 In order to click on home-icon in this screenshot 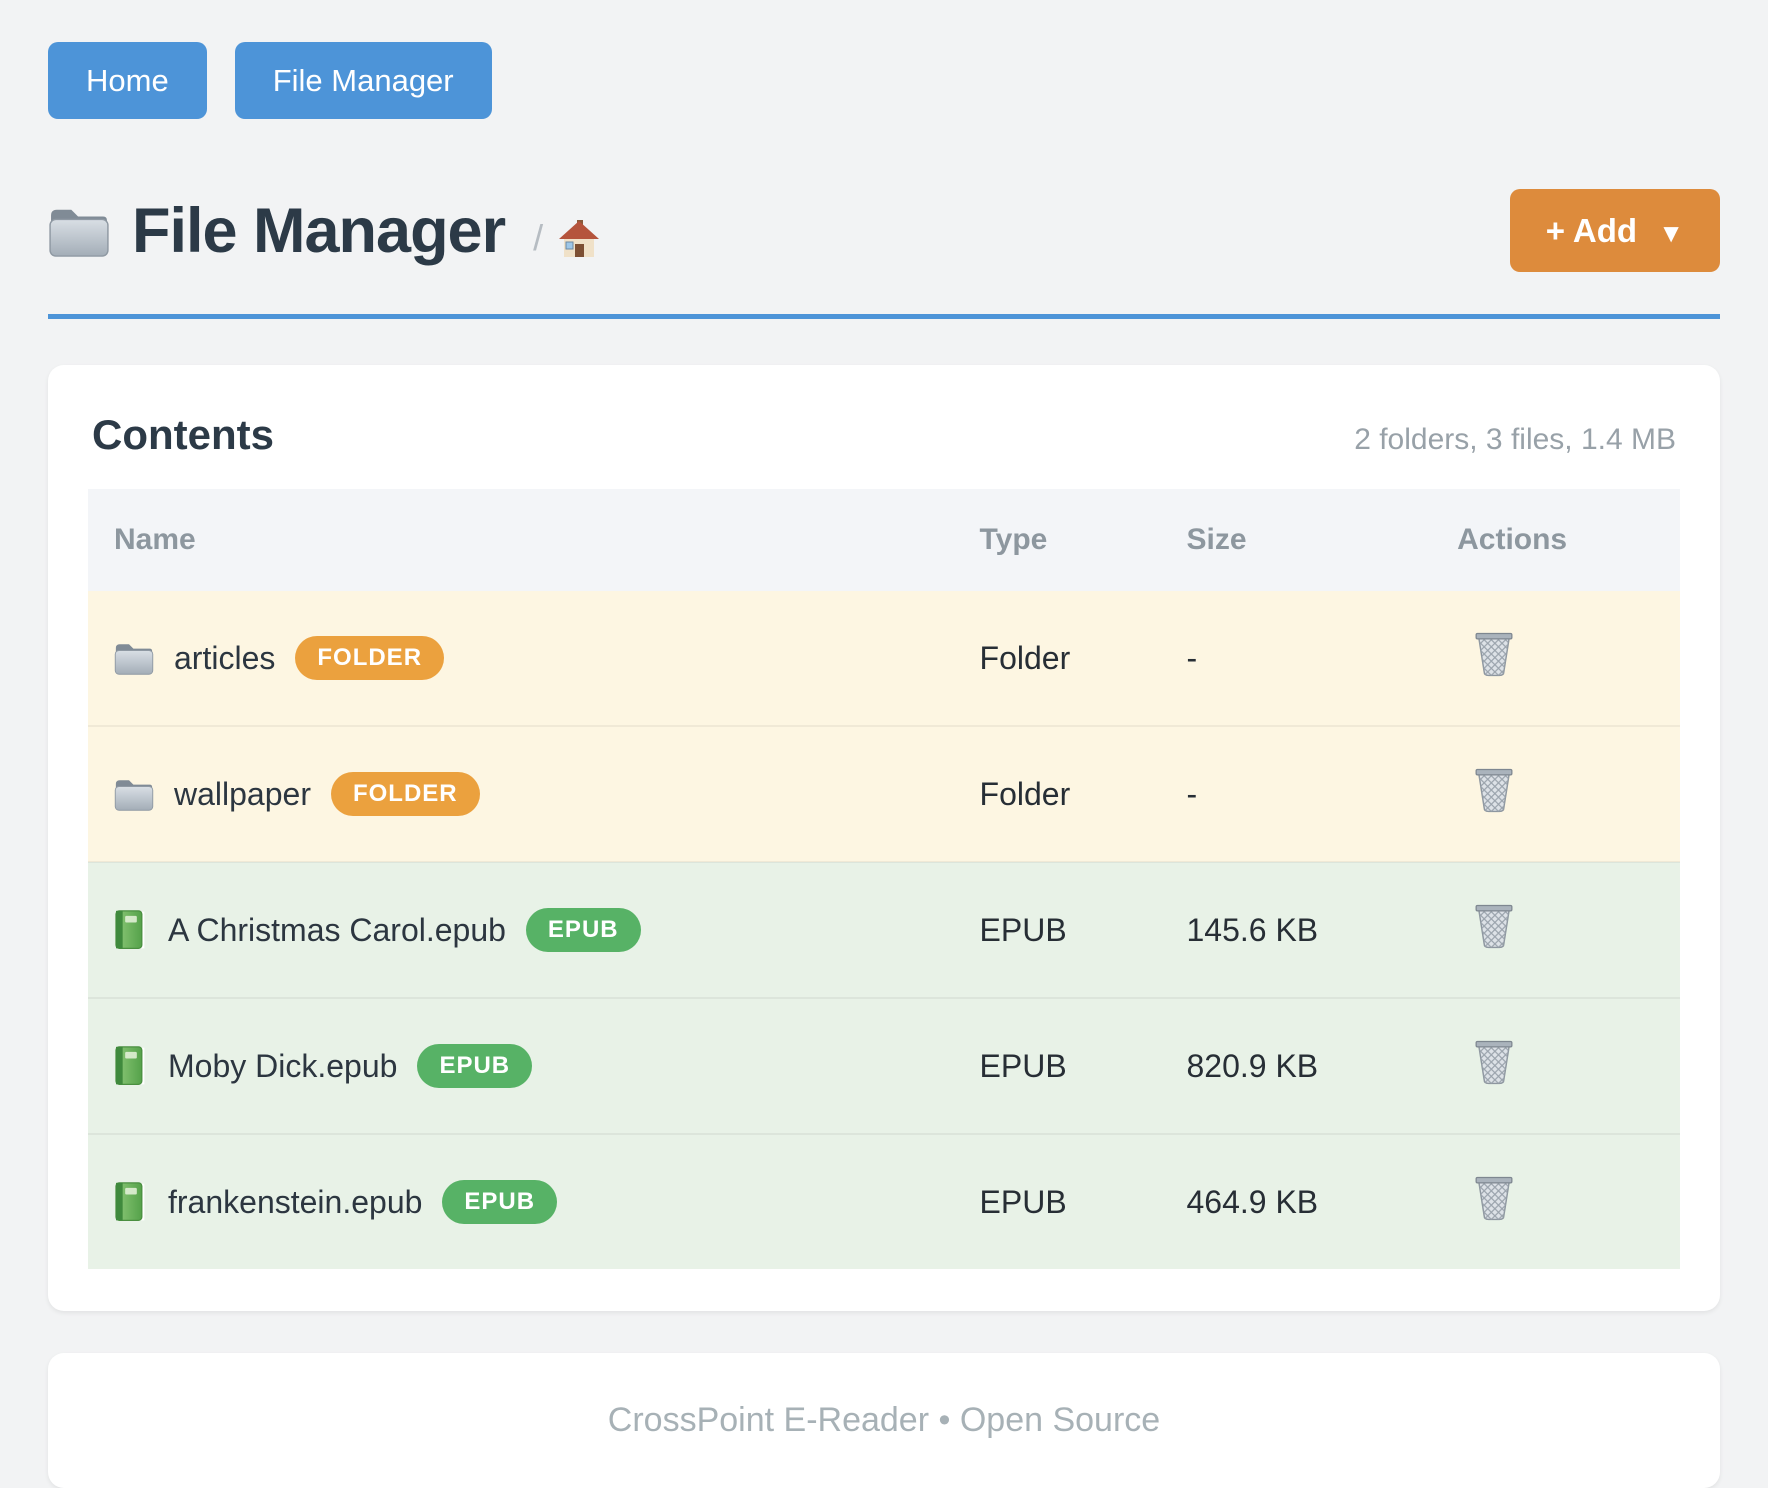, I will do `click(579, 238)`.